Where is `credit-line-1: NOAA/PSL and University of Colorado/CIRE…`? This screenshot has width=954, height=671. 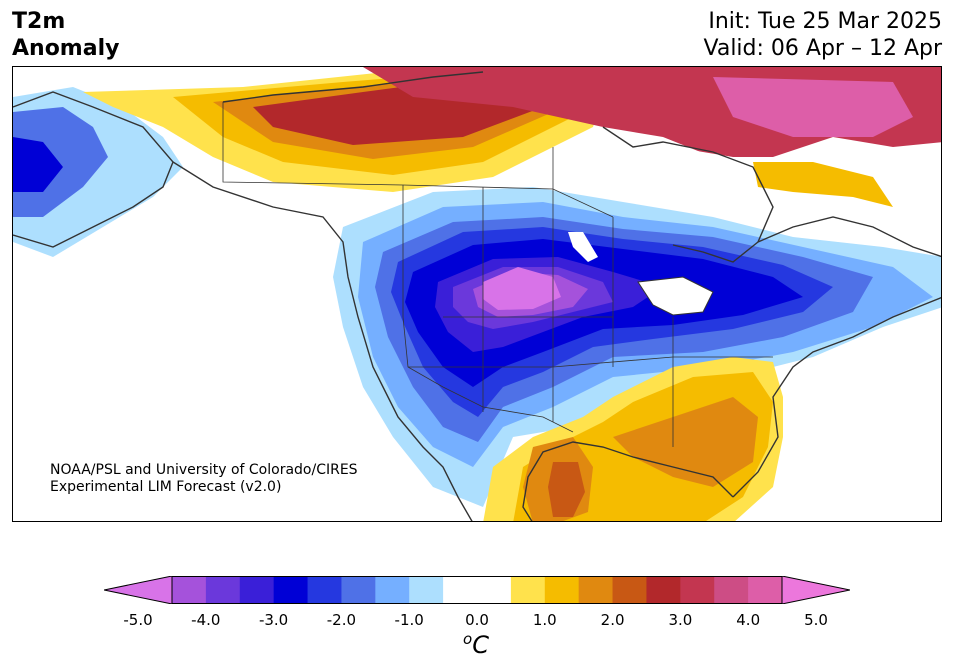
credit-line-1: NOAA/PSL and University of Colorado/CIRE… is located at coordinates (204, 470).